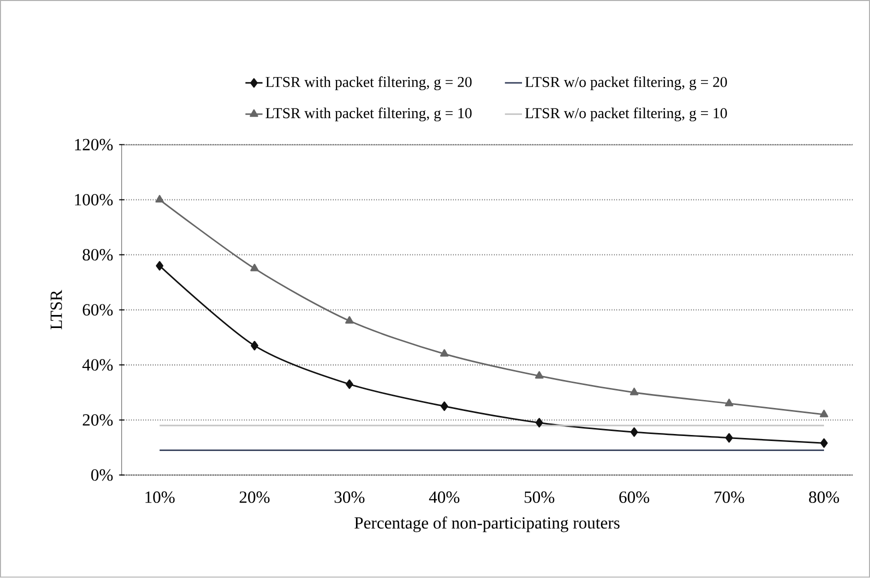 The height and width of the screenshot is (578, 870). What do you see at coordinates (94, 145) in the screenshot?
I see `y-tick-label: 120%` at bounding box center [94, 145].